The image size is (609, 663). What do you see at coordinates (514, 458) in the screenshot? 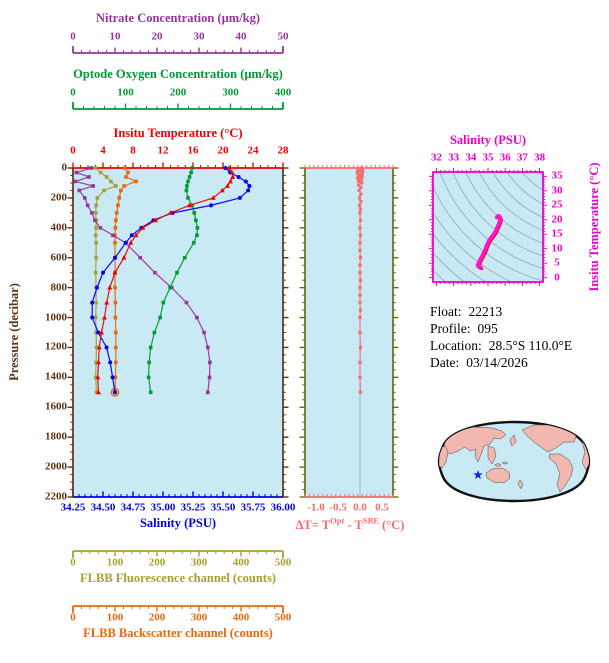
I see `map-continents` at bounding box center [514, 458].